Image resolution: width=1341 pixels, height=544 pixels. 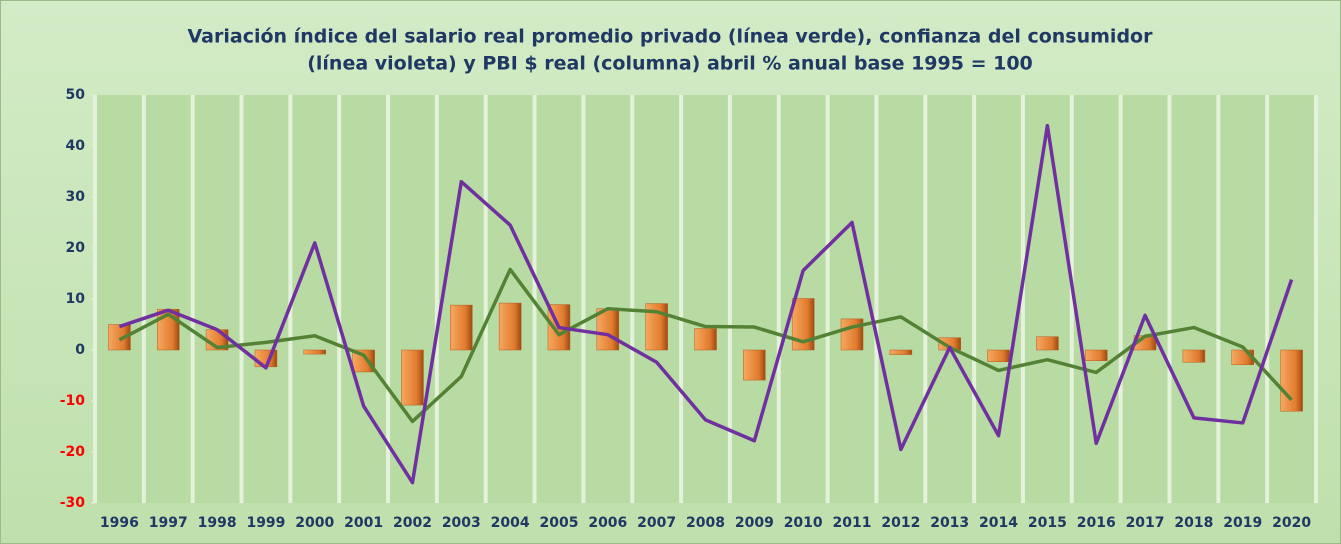 I want to click on x-tick-label: 2006, so click(x=607, y=523).